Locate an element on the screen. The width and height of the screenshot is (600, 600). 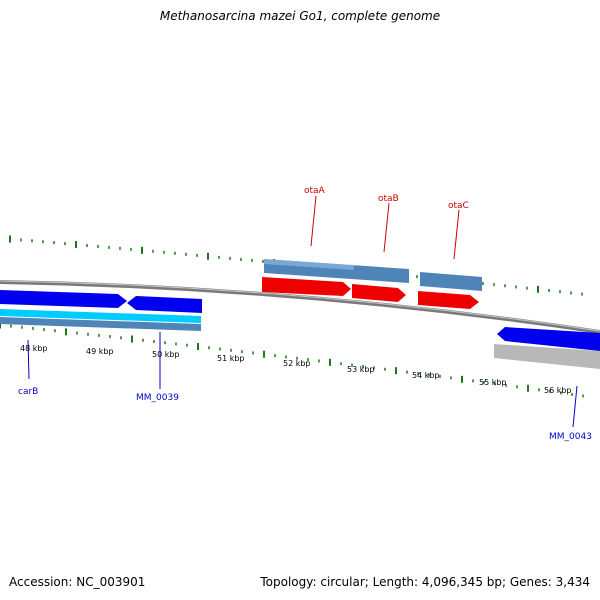
scale-label: 51 kbp is located at coordinates (231, 358).